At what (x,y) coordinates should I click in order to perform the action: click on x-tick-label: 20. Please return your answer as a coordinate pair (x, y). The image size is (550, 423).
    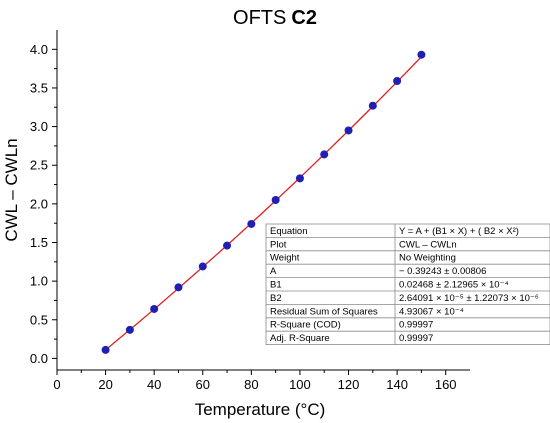
    Looking at the image, I should click on (105, 384).